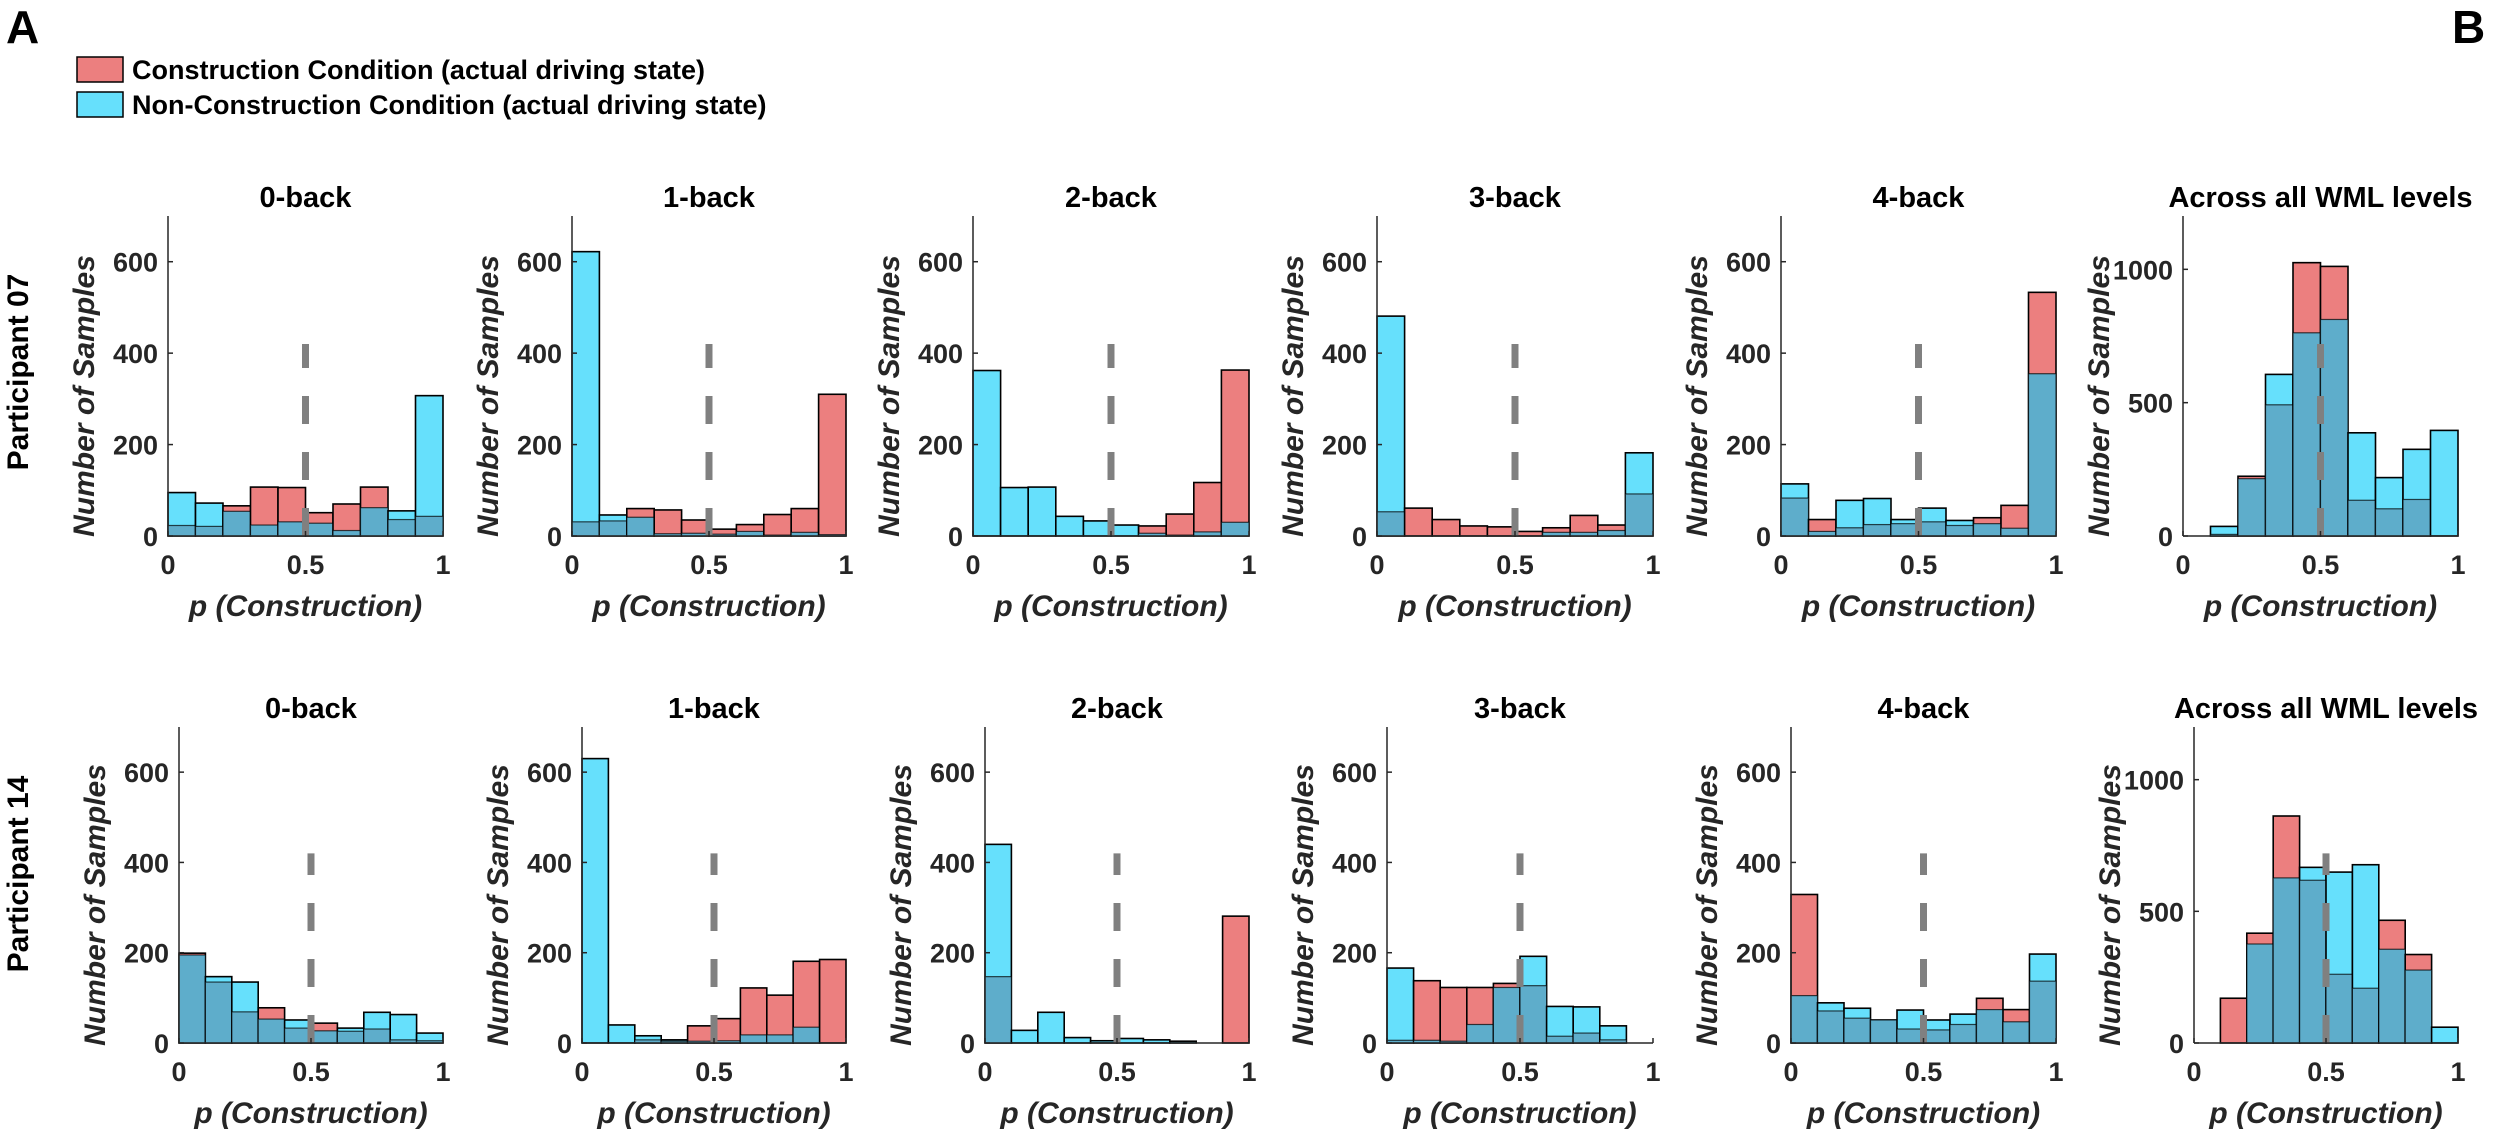  What do you see at coordinates (709, 198) in the screenshot?
I see `panel-title: 1-back` at bounding box center [709, 198].